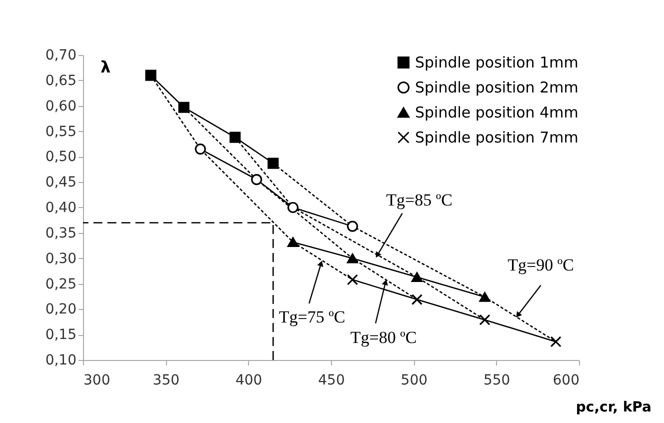 The width and height of the screenshot is (664, 423). What do you see at coordinates (166, 380) in the screenshot?
I see `x-tick-label: 350` at bounding box center [166, 380].